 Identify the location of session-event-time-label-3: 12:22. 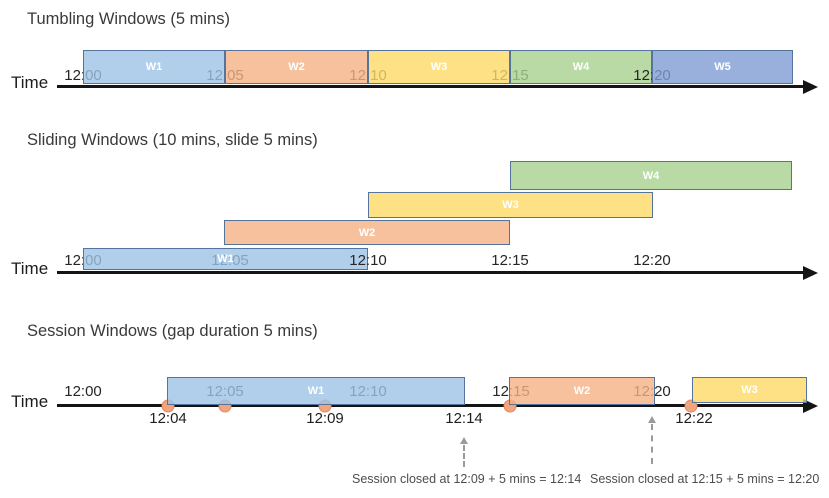
(694, 418).